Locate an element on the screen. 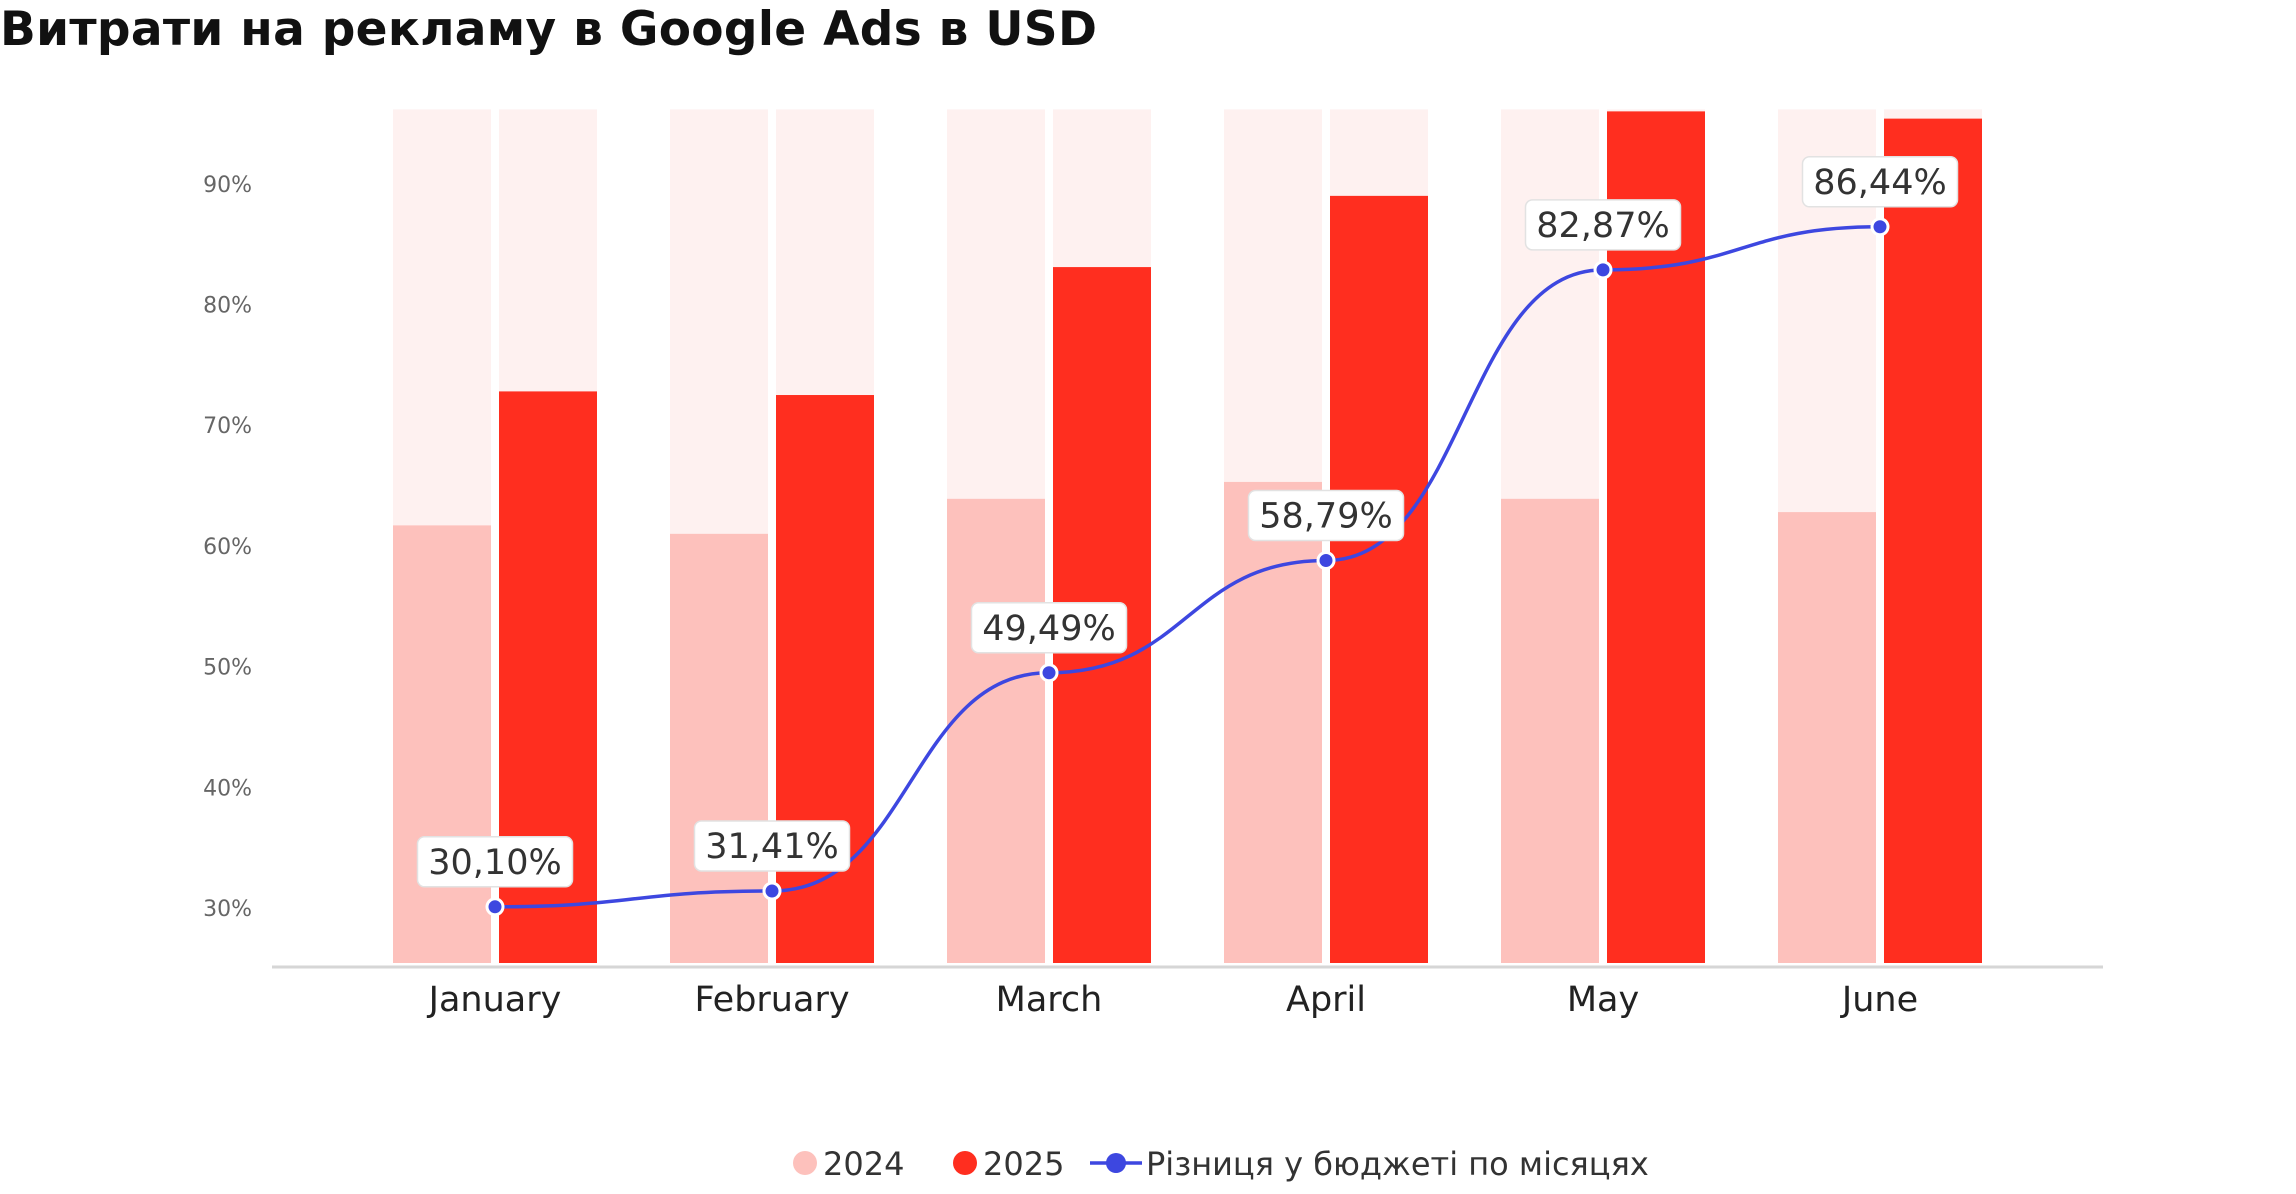 The height and width of the screenshot is (1194, 2296). data-label: 49,49% is located at coordinates (1049, 628).